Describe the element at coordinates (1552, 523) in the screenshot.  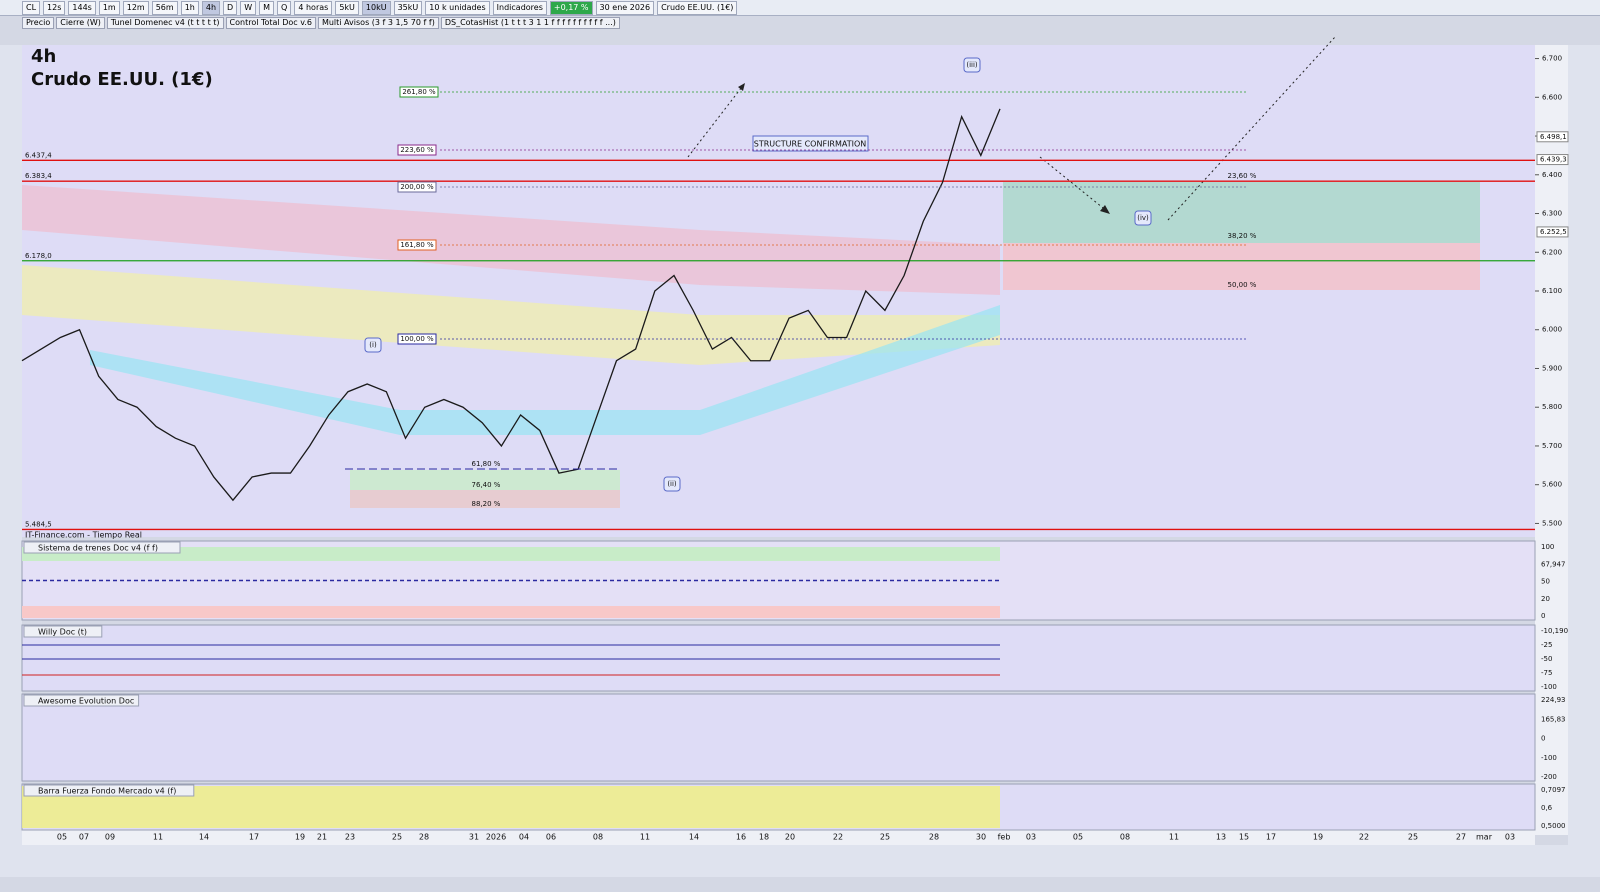
I see `y-tick-label: 5.500` at that location.